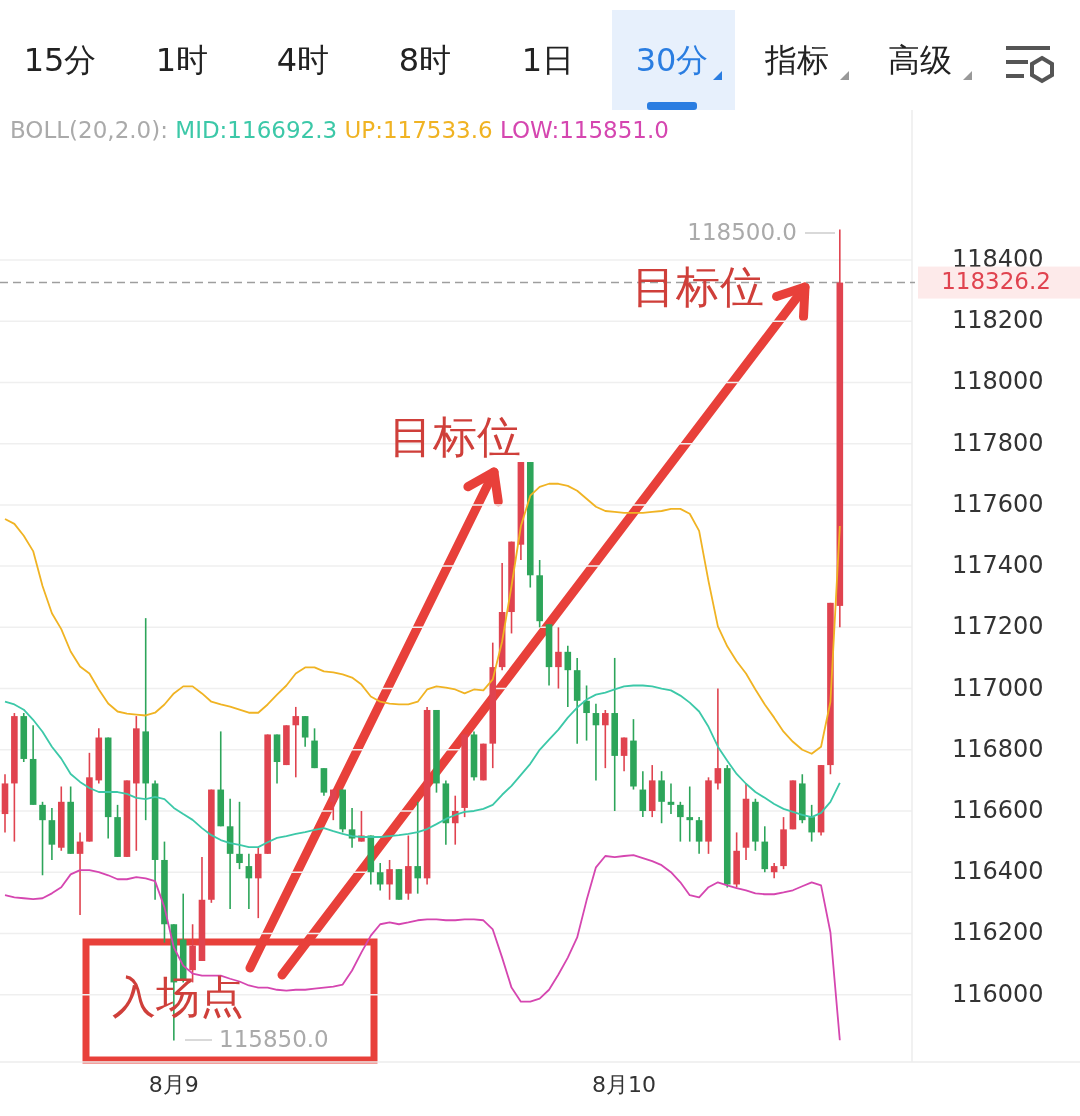 This screenshot has width=1080, height=1116. What do you see at coordinates (260, 129) in the screenshot?
I see `text: MID:116692.3` at bounding box center [260, 129].